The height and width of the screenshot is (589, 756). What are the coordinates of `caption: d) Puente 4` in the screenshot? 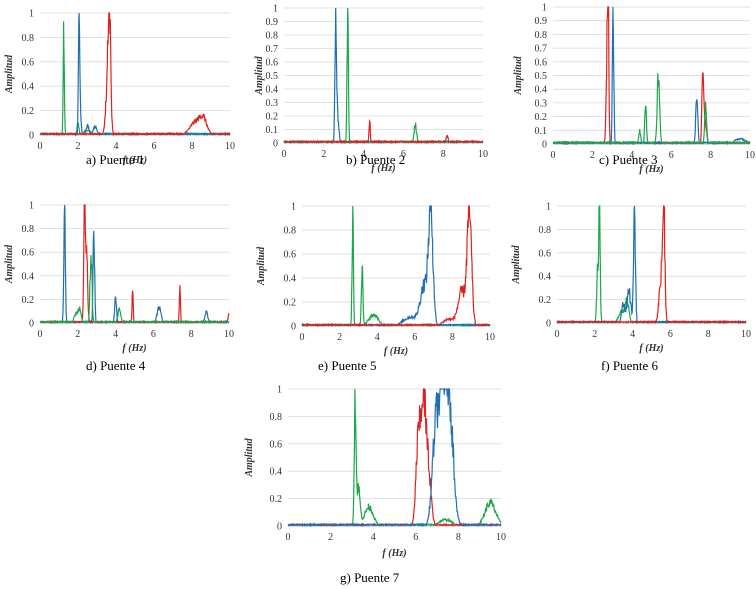 It's located at (116, 365).